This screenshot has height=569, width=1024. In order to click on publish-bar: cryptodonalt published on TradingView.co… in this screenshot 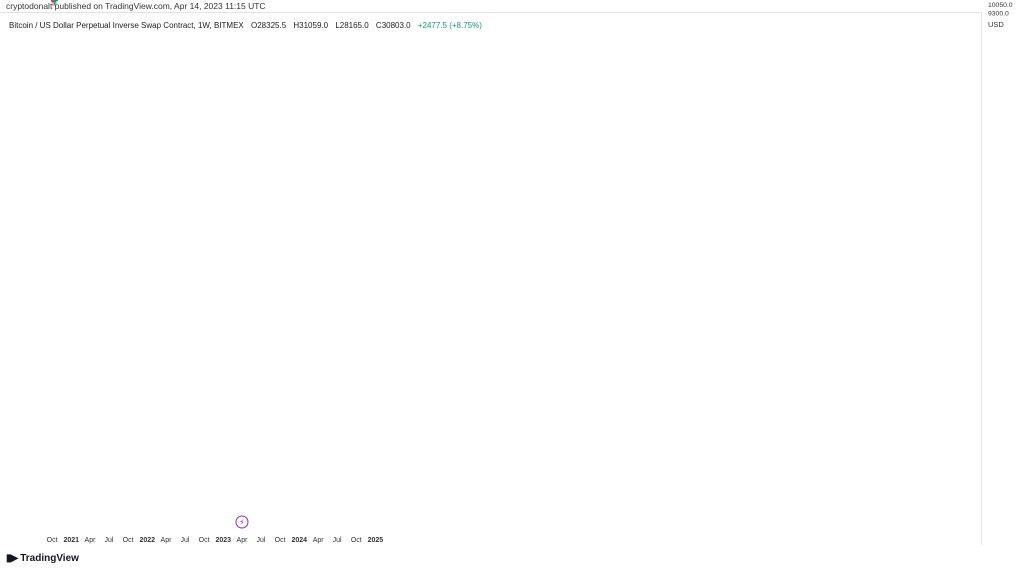, I will do `click(512, 7)`.